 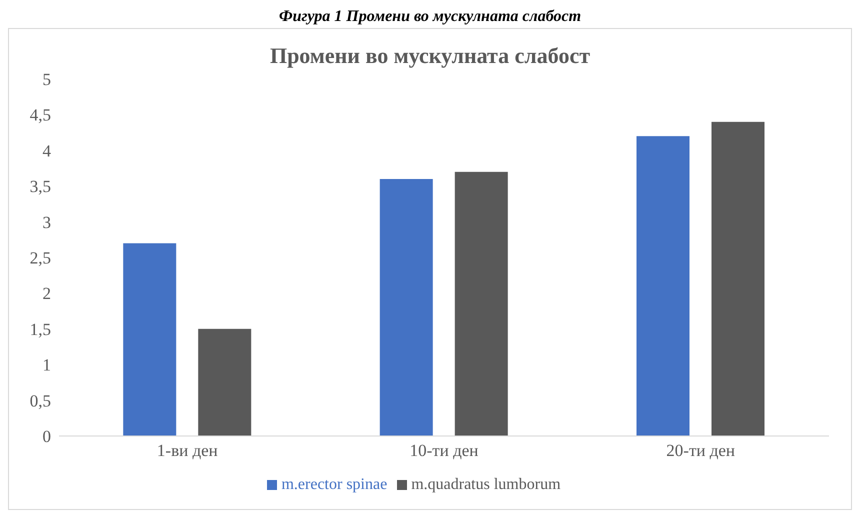 I want to click on y-tick-label: 0, so click(x=46, y=436).